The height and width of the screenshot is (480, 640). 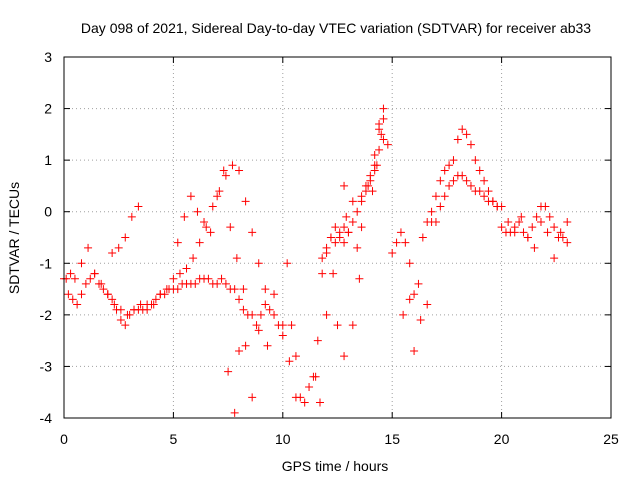 I want to click on x-tick-label: 20, so click(x=502, y=439).